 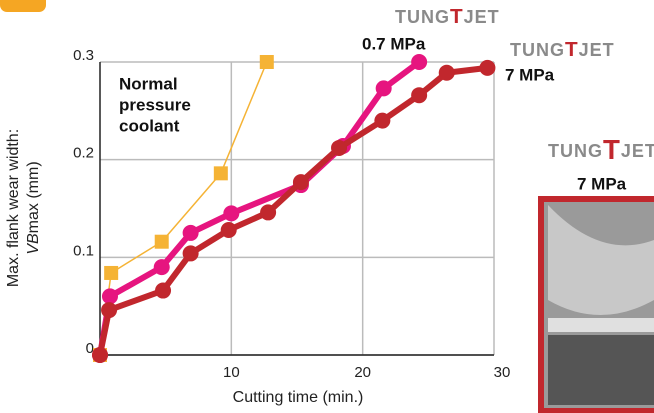 What do you see at coordinates (23, 6) in the screenshot?
I see `header-tab` at bounding box center [23, 6].